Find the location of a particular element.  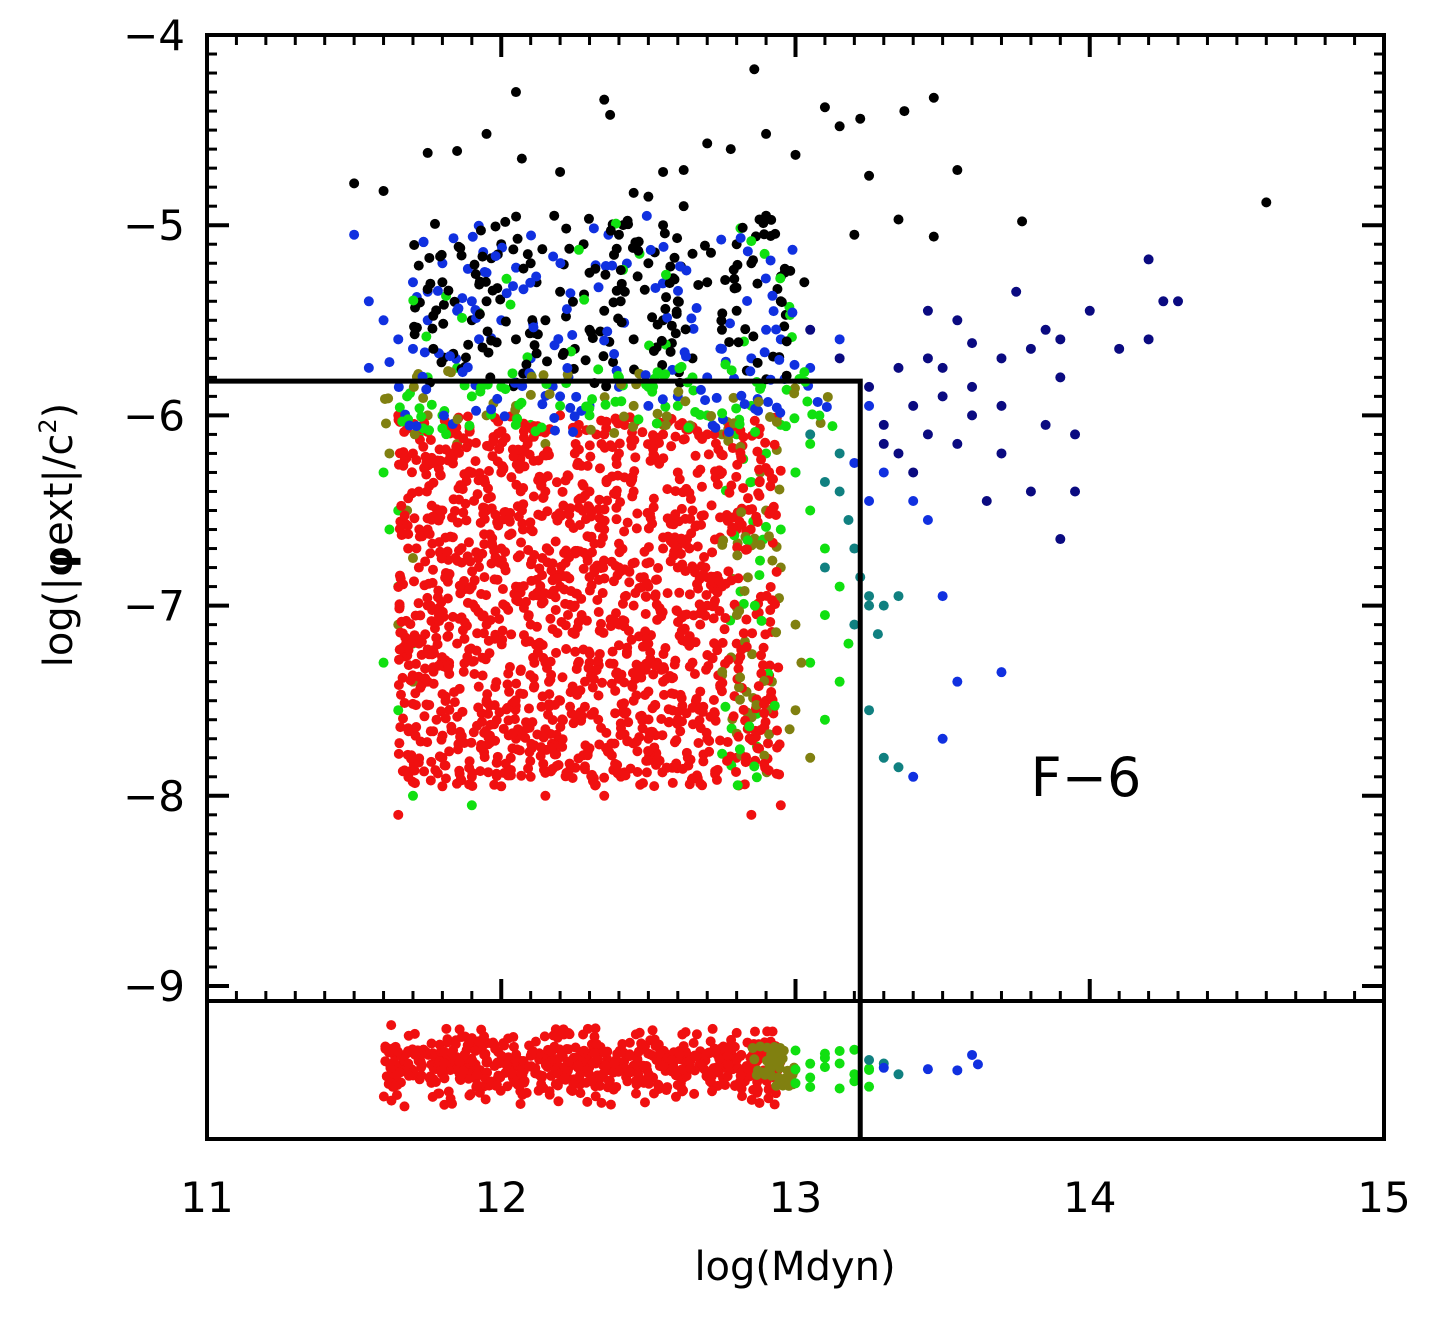

data-point-blue is located at coordinates (869, 405).